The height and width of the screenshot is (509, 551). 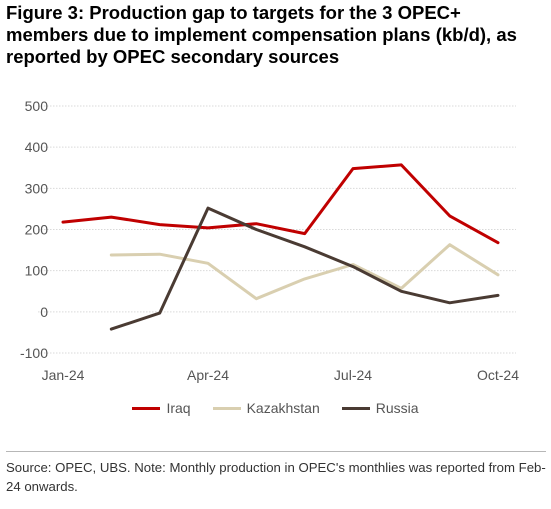 What do you see at coordinates (226, 408) in the screenshot?
I see `legend-swatch-kazakhstan` at bounding box center [226, 408].